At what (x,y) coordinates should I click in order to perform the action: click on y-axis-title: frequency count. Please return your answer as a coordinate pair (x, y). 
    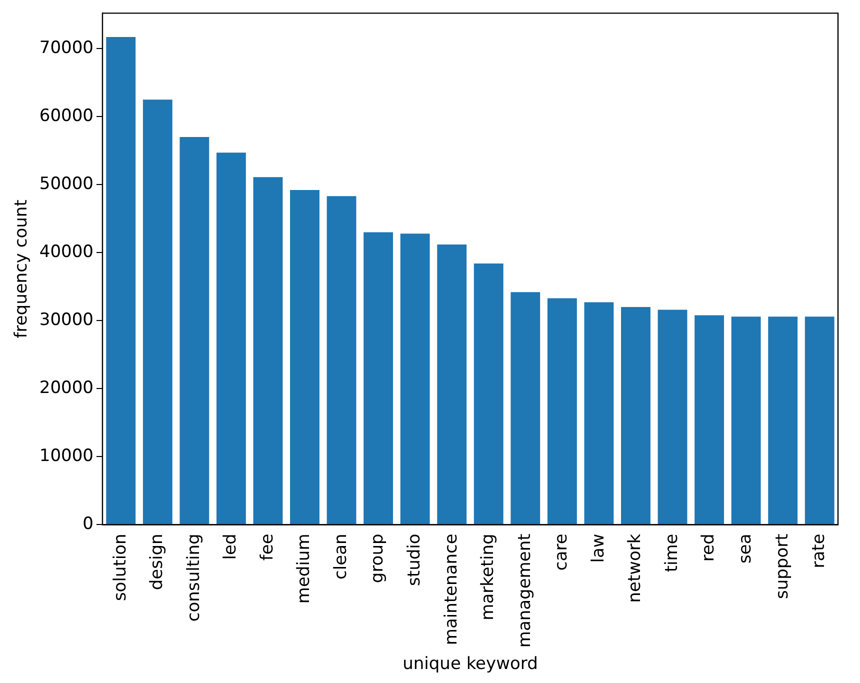
    Looking at the image, I should click on (22, 268).